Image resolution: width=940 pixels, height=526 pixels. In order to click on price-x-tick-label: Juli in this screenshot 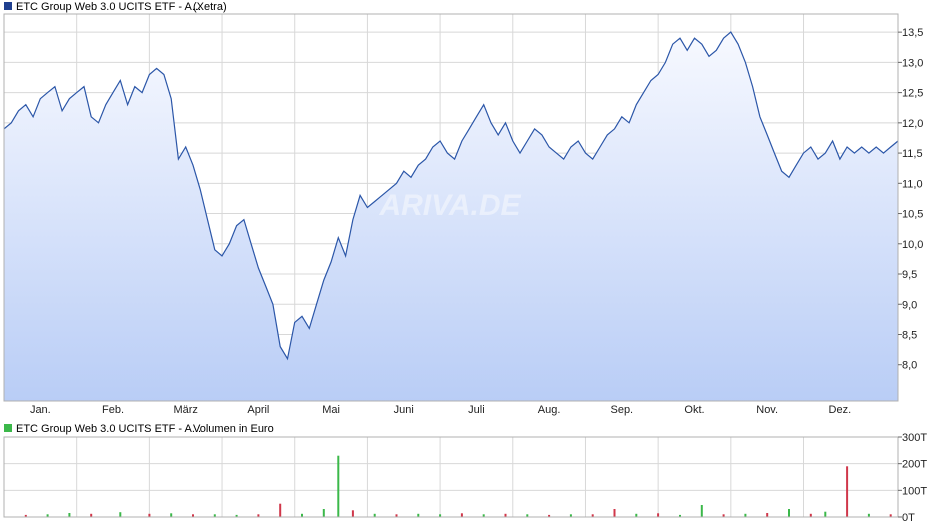, I will do `click(476, 410)`.